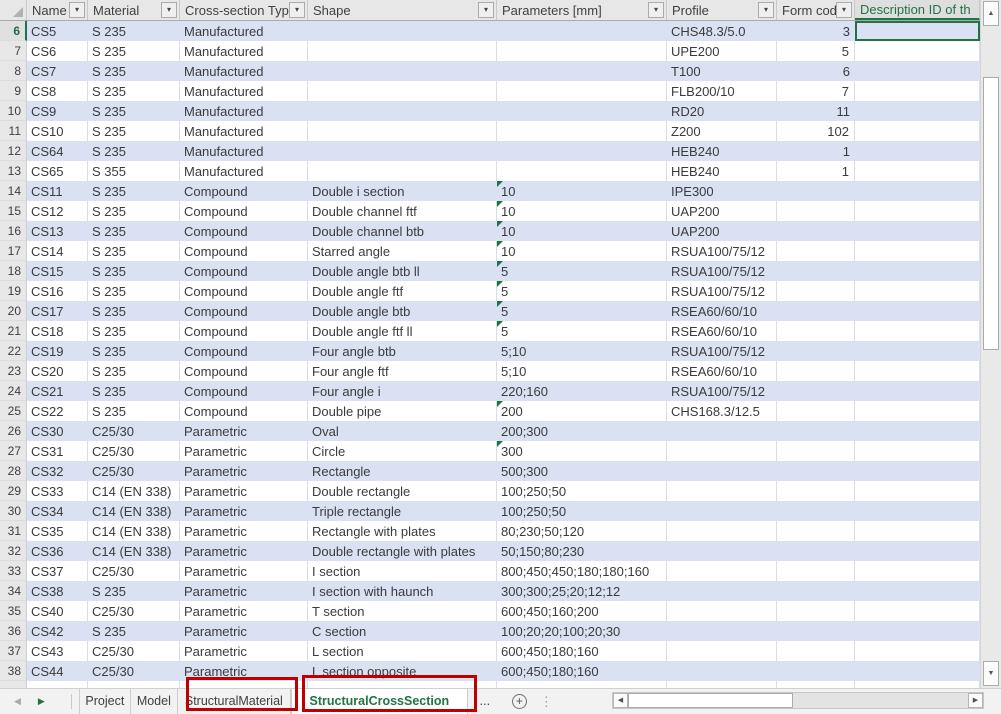 This screenshot has width=1001, height=714. I want to click on cell-name: CS20, so click(57, 371).